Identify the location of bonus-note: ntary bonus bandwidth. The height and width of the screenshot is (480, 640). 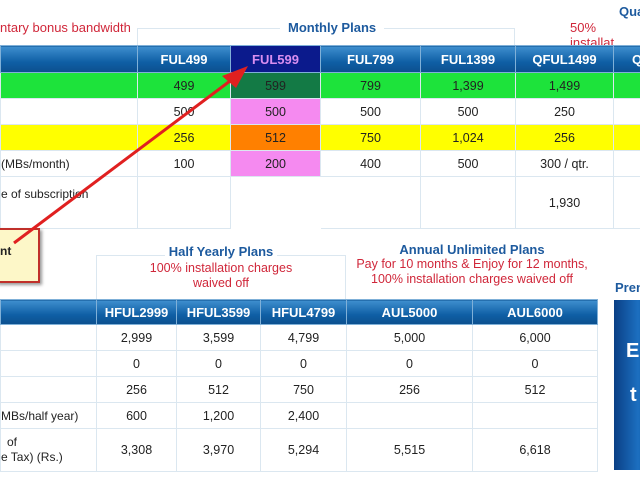
(65, 27).